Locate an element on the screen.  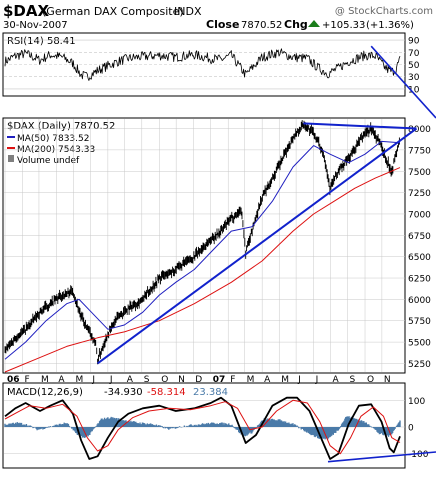
x-tick-20: S is located at coordinates (353, 380).